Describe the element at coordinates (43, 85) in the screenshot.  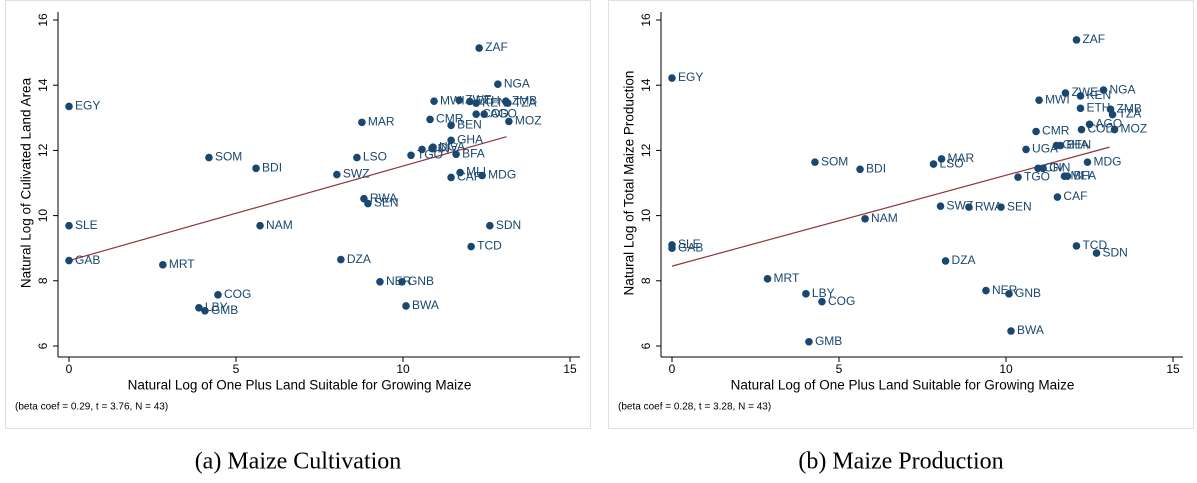
I see `y-tick-label: 14` at that location.